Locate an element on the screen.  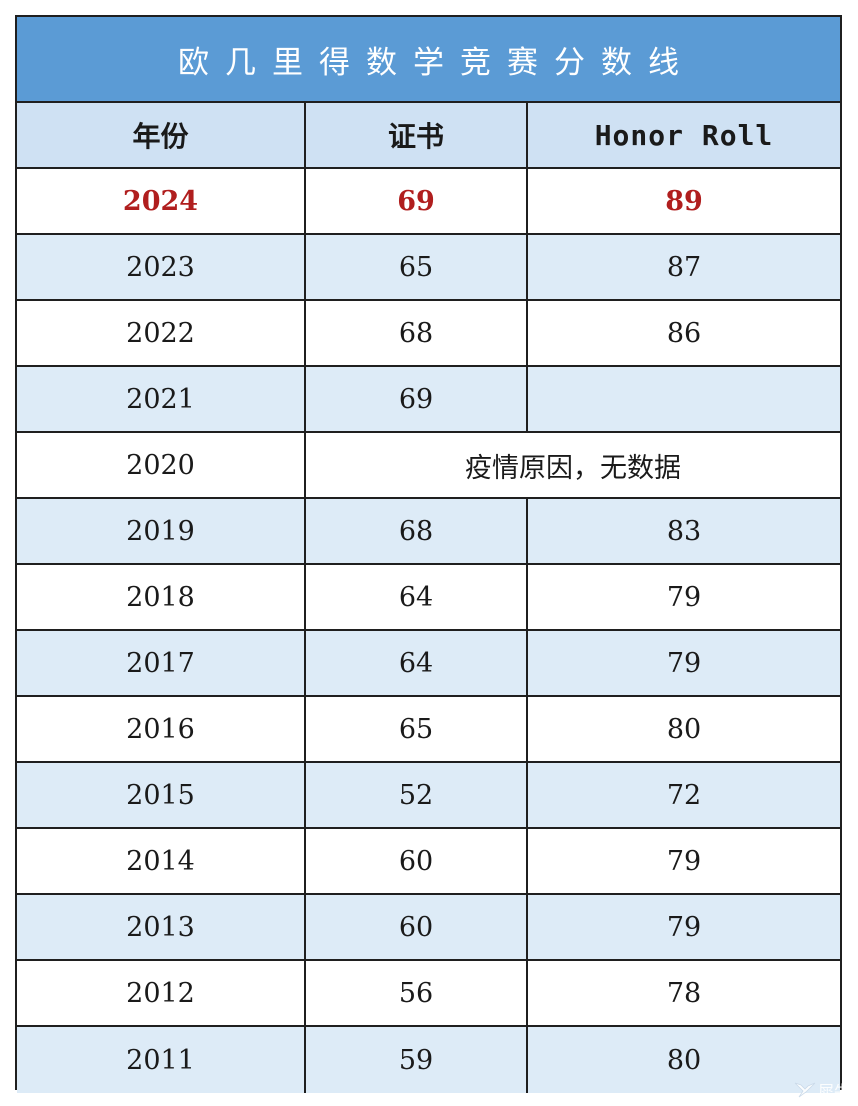
year-cell: 2013 is located at coordinates (161, 927).